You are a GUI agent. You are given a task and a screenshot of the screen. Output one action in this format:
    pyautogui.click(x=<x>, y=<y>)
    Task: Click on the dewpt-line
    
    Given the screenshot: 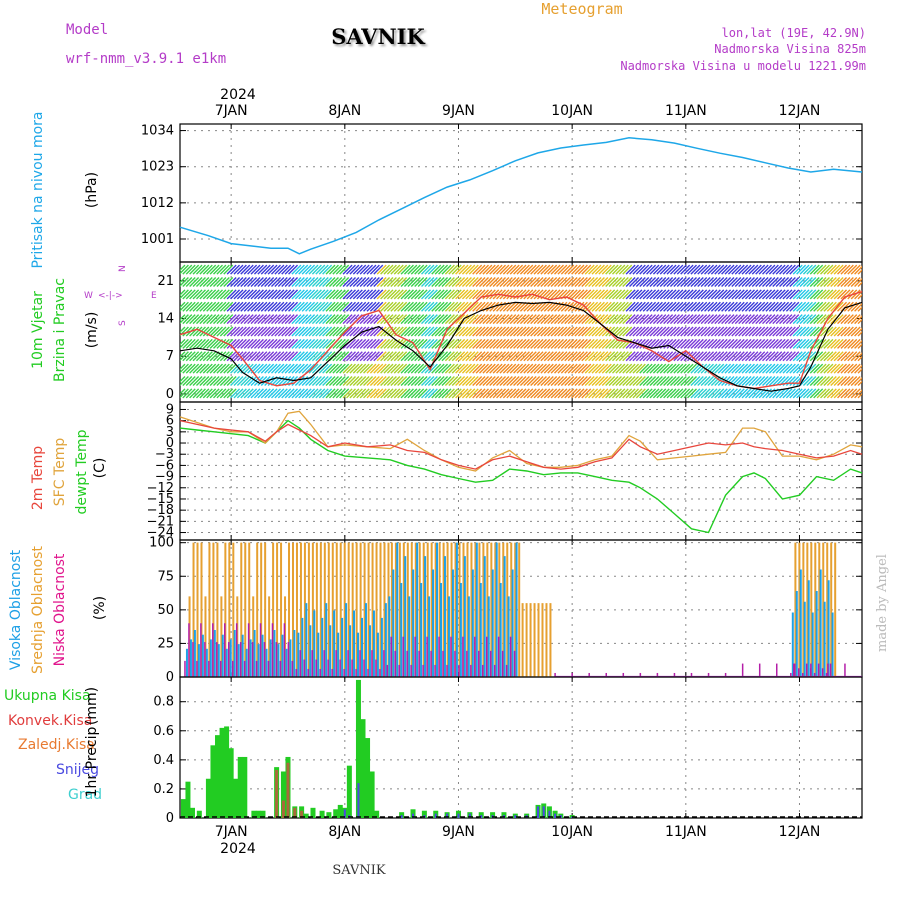 What is the action you would take?
    pyautogui.click(x=521, y=476)
    